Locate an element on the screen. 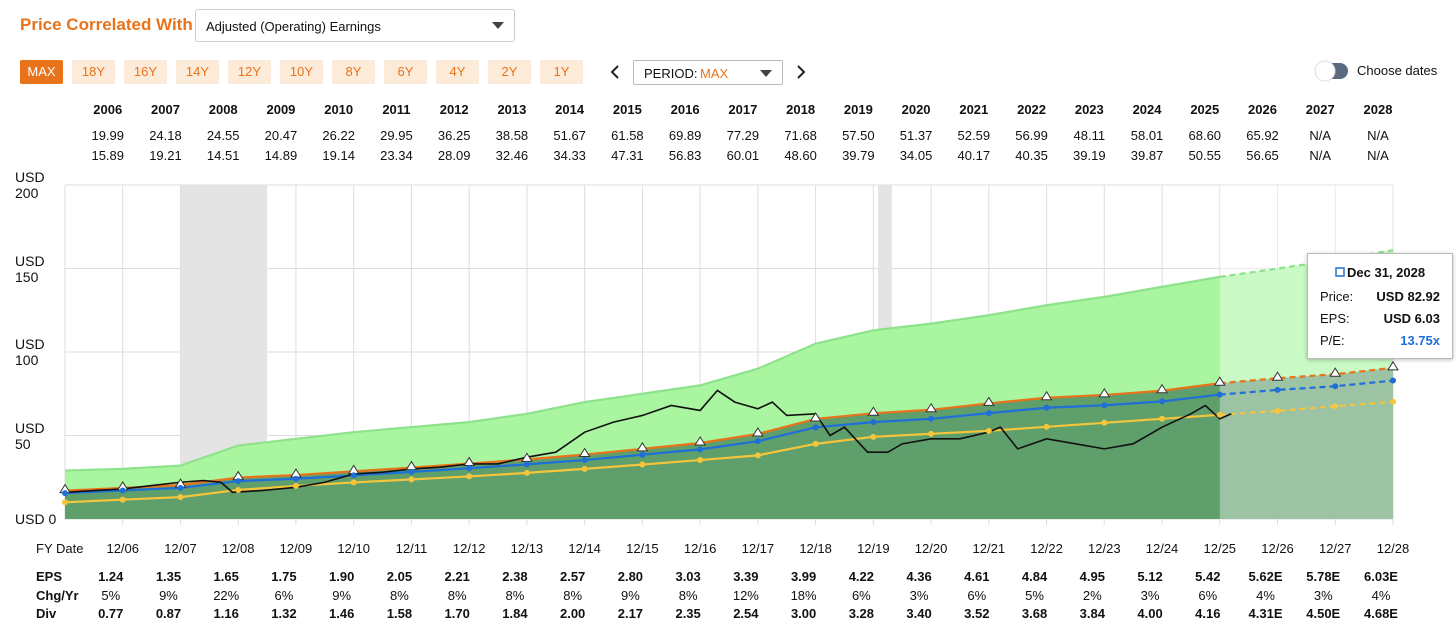 The width and height of the screenshot is (1456, 627). fy-cell: 3.40 is located at coordinates (919, 613).